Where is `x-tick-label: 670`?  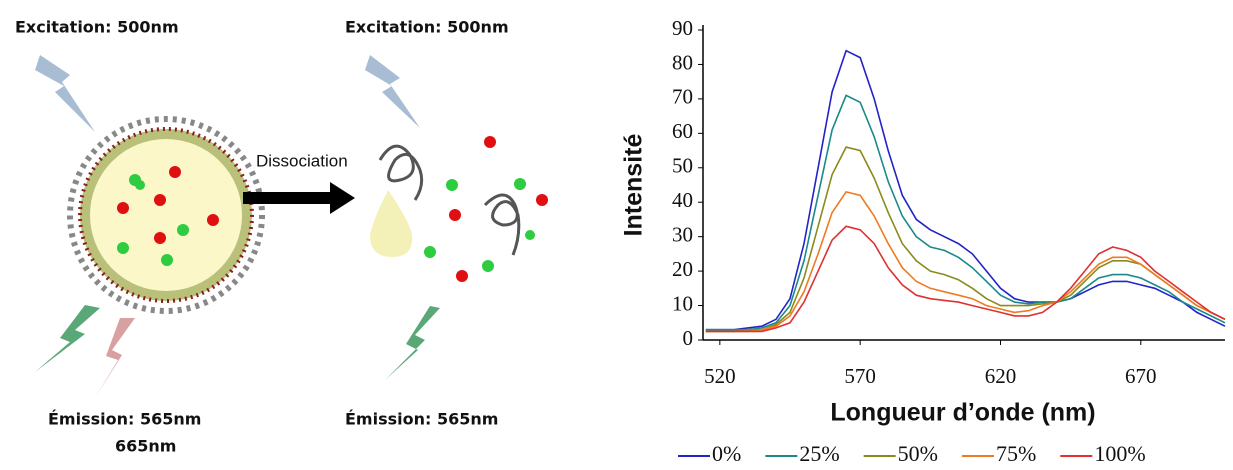 x-tick-label: 670 is located at coordinates (1141, 376).